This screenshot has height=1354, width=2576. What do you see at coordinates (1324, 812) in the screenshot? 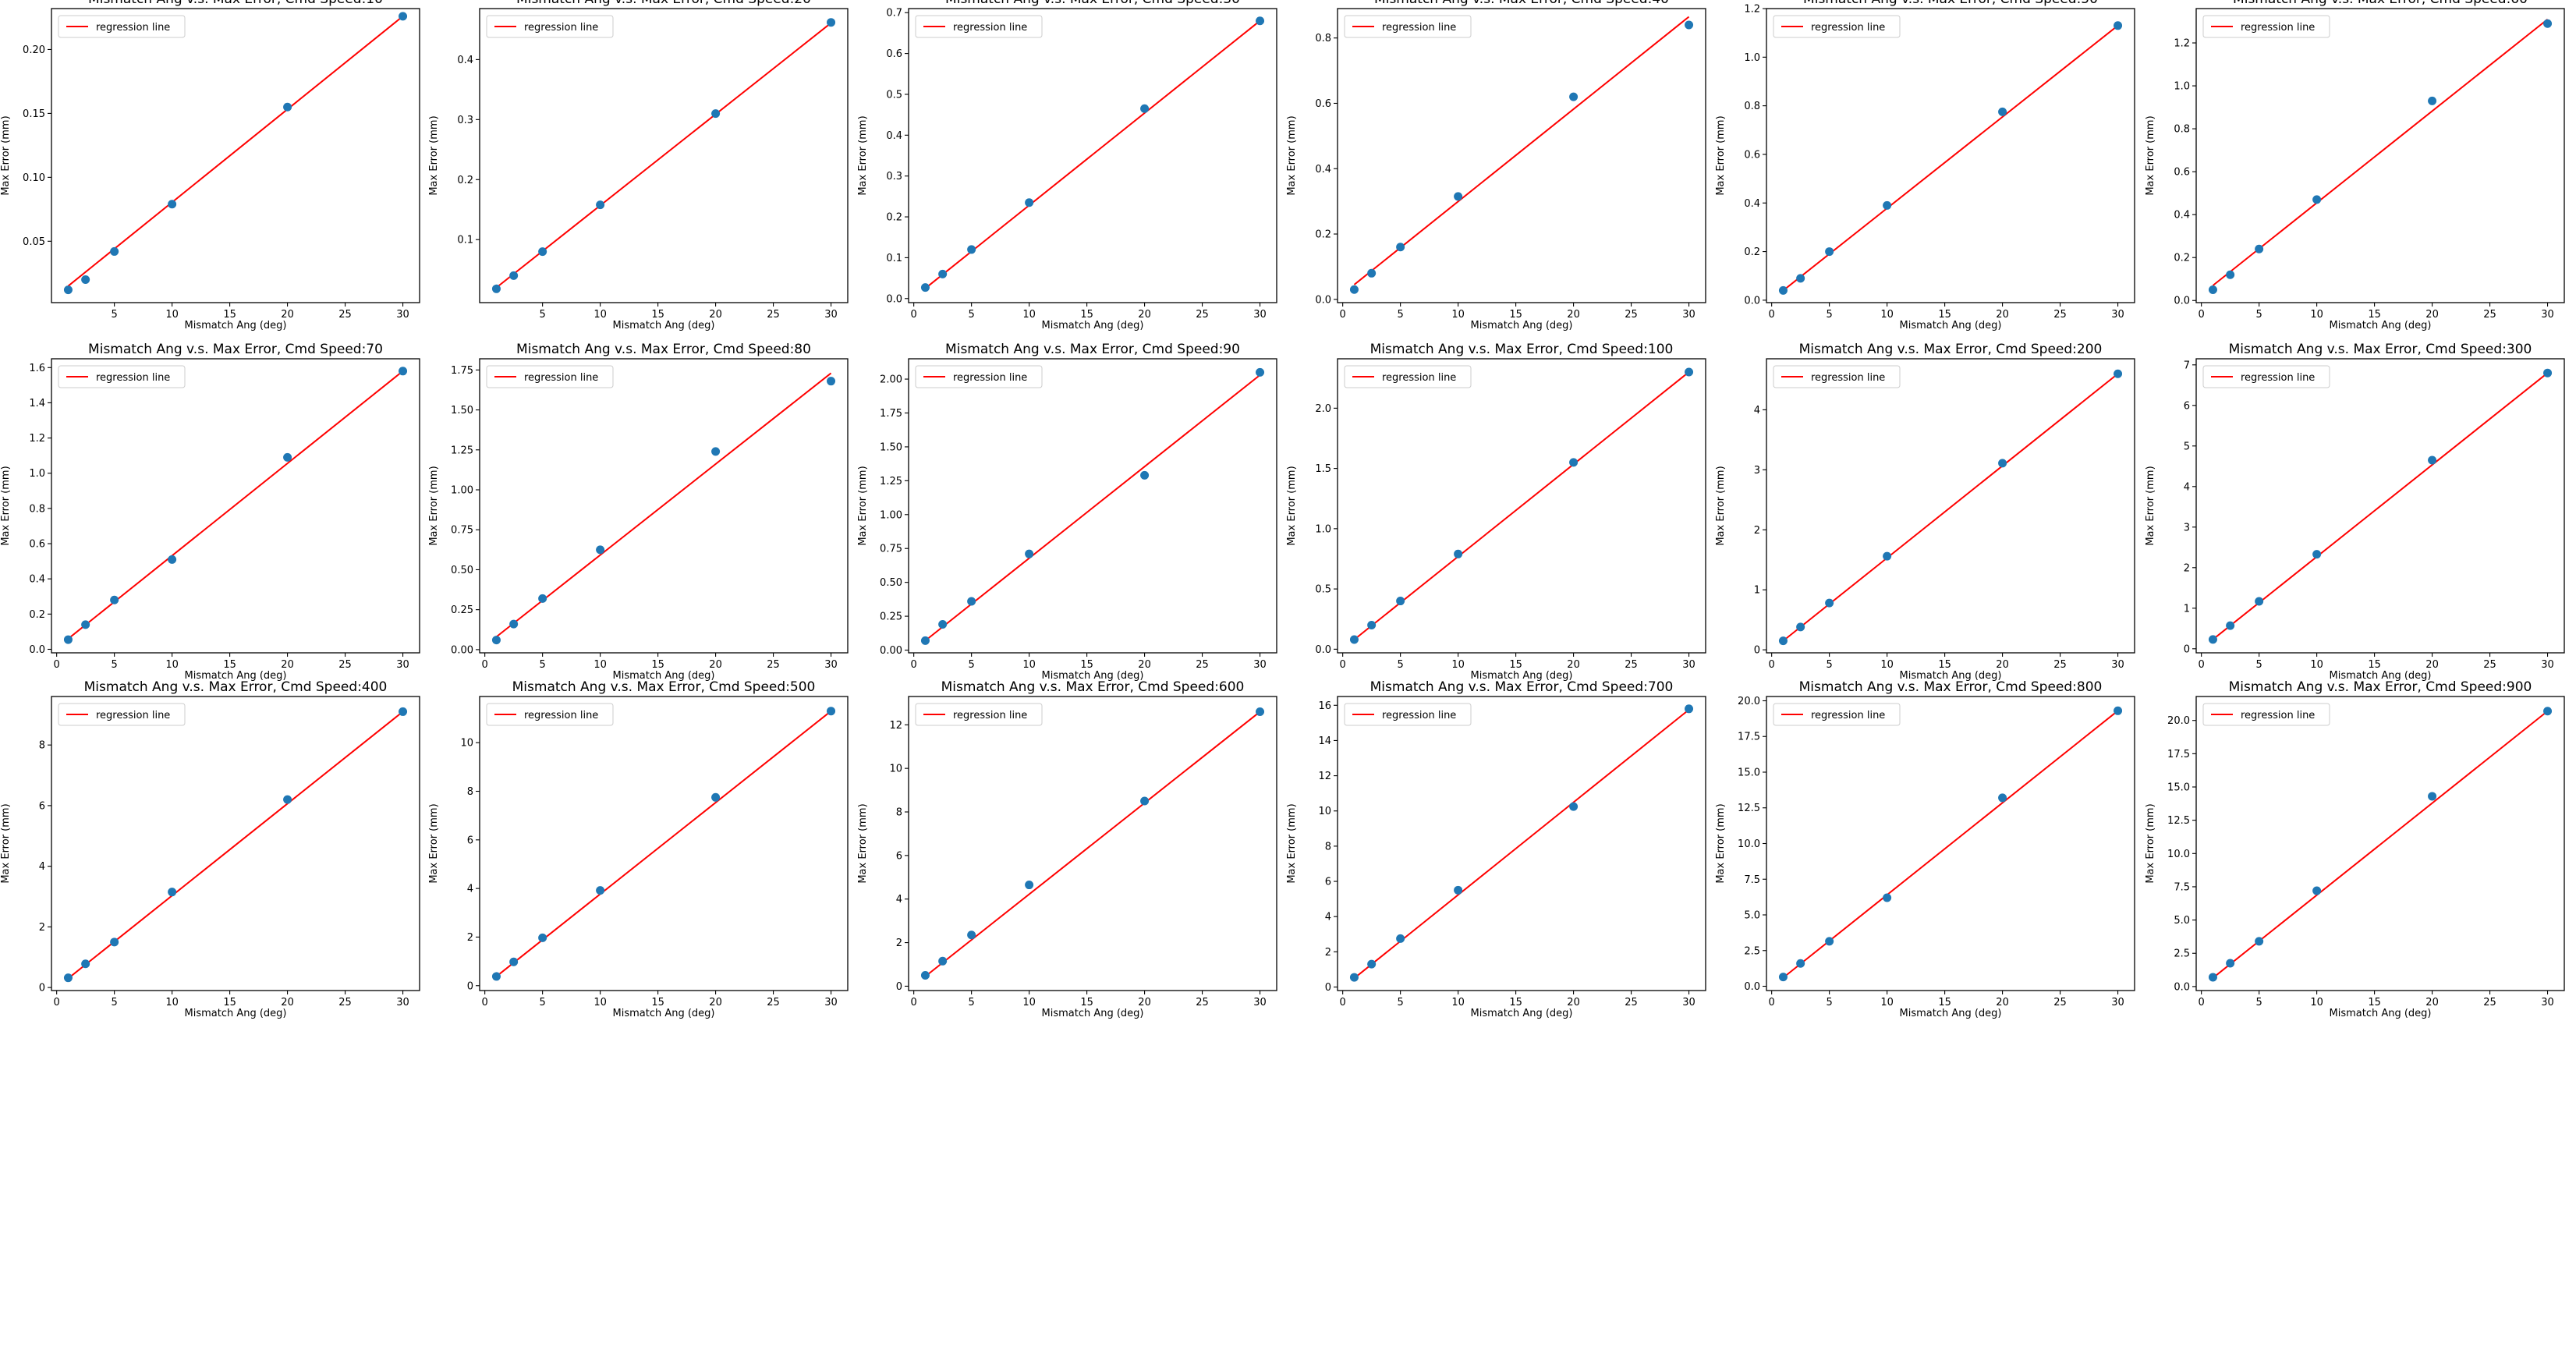
I see `y-tick-label: 10` at bounding box center [1324, 812].